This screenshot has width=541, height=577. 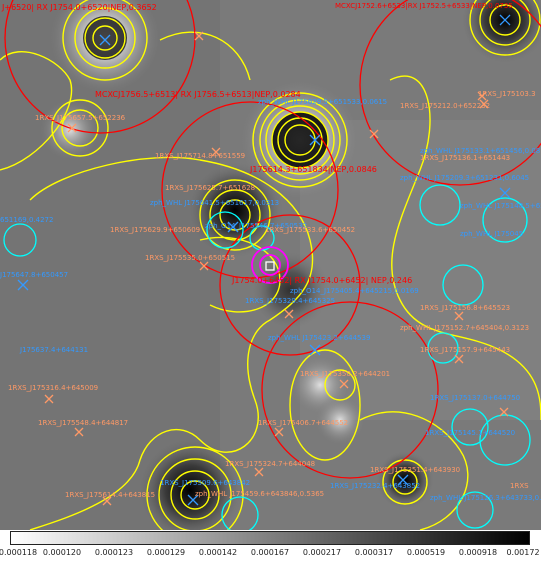 I want to click on label-left-blue2: J175637.4+644131, so click(x=53, y=350).